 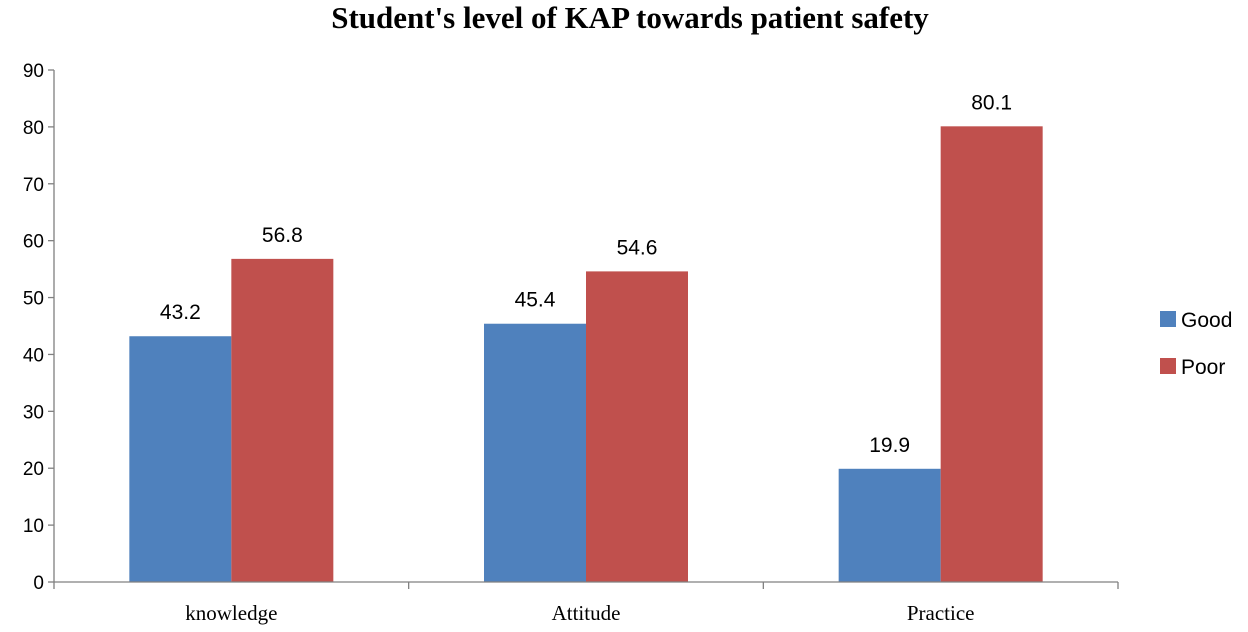 What do you see at coordinates (282, 235) in the screenshot?
I see `data-label: 56.8` at bounding box center [282, 235].